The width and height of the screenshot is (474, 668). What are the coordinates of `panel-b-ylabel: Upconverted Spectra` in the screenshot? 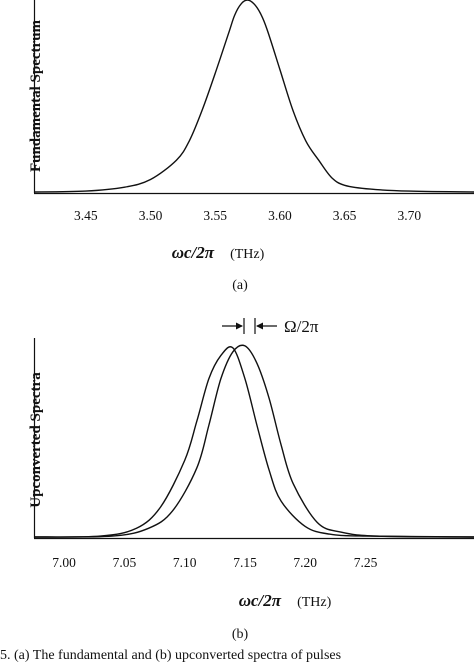 It's located at (36, 440).